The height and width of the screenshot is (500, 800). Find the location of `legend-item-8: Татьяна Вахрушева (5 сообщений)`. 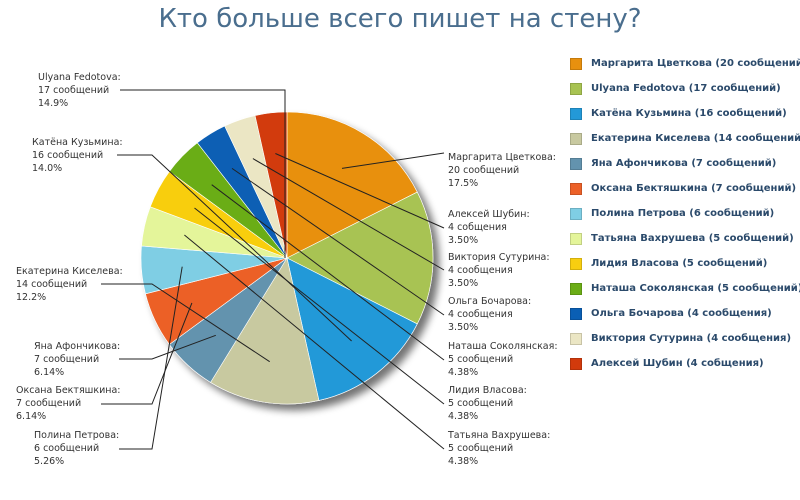

legend-item-8: Татьяна Вахрушева (5 сообщений) is located at coordinates (684, 238).